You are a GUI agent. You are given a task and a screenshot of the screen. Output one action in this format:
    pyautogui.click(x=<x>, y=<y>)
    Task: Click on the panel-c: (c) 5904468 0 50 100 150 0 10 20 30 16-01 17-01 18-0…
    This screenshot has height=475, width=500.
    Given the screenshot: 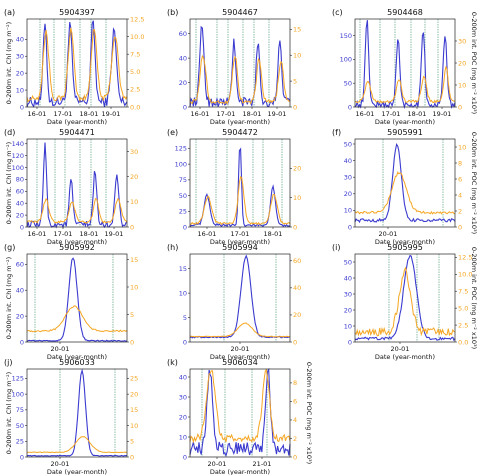 What is the action you would take?
    pyautogui.click(x=405, y=67)
    